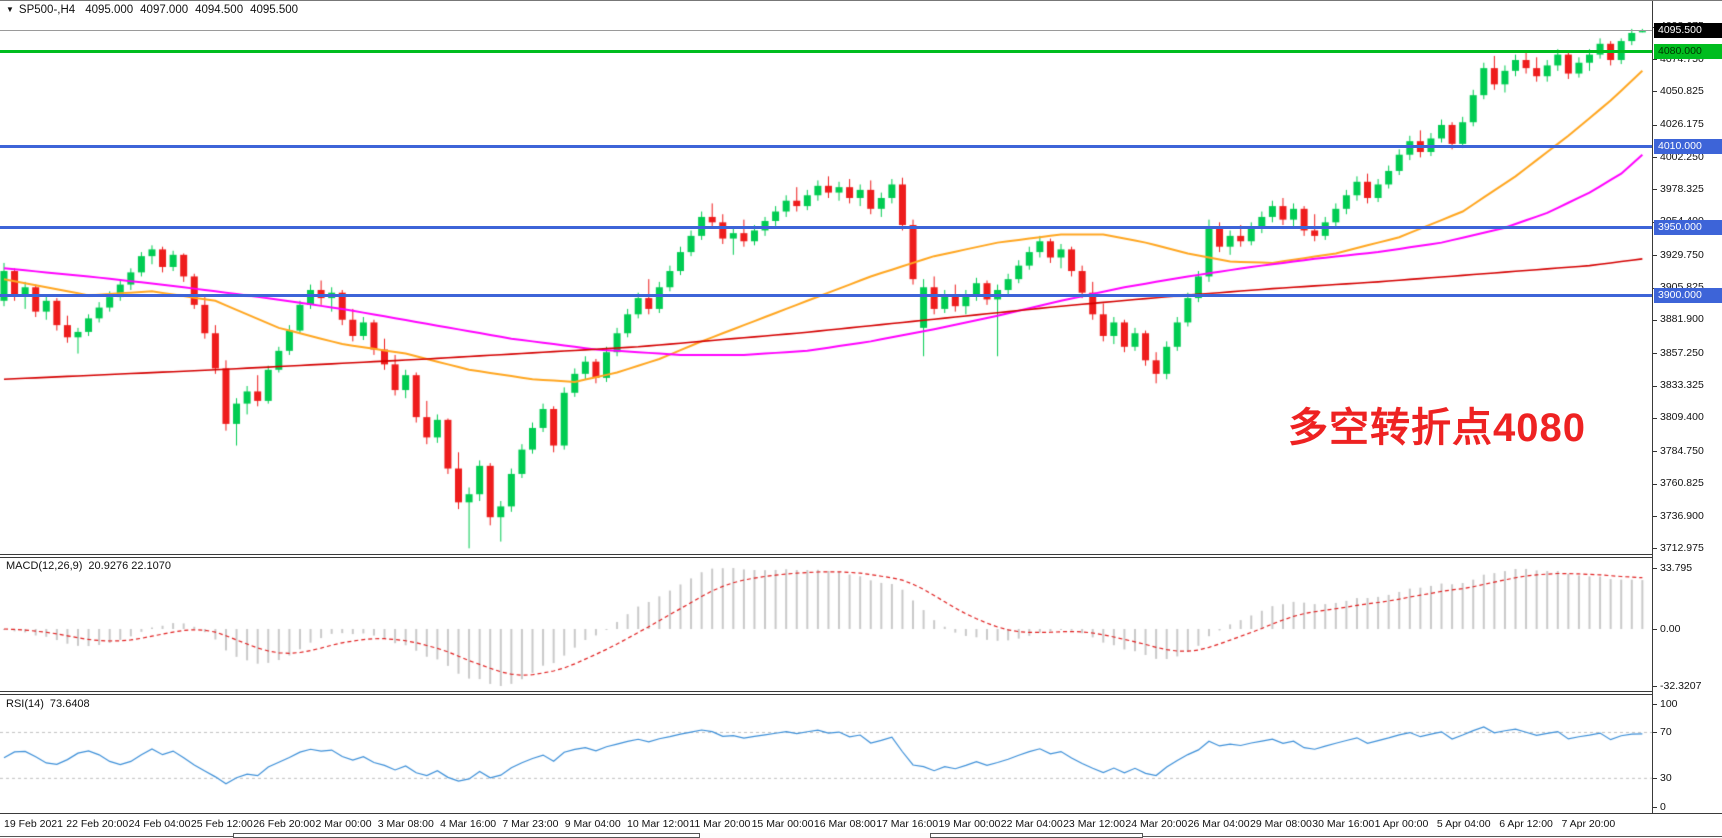  What do you see at coordinates (1663, 806) in the screenshot?
I see `rsi-tick-label: 0` at bounding box center [1663, 806].